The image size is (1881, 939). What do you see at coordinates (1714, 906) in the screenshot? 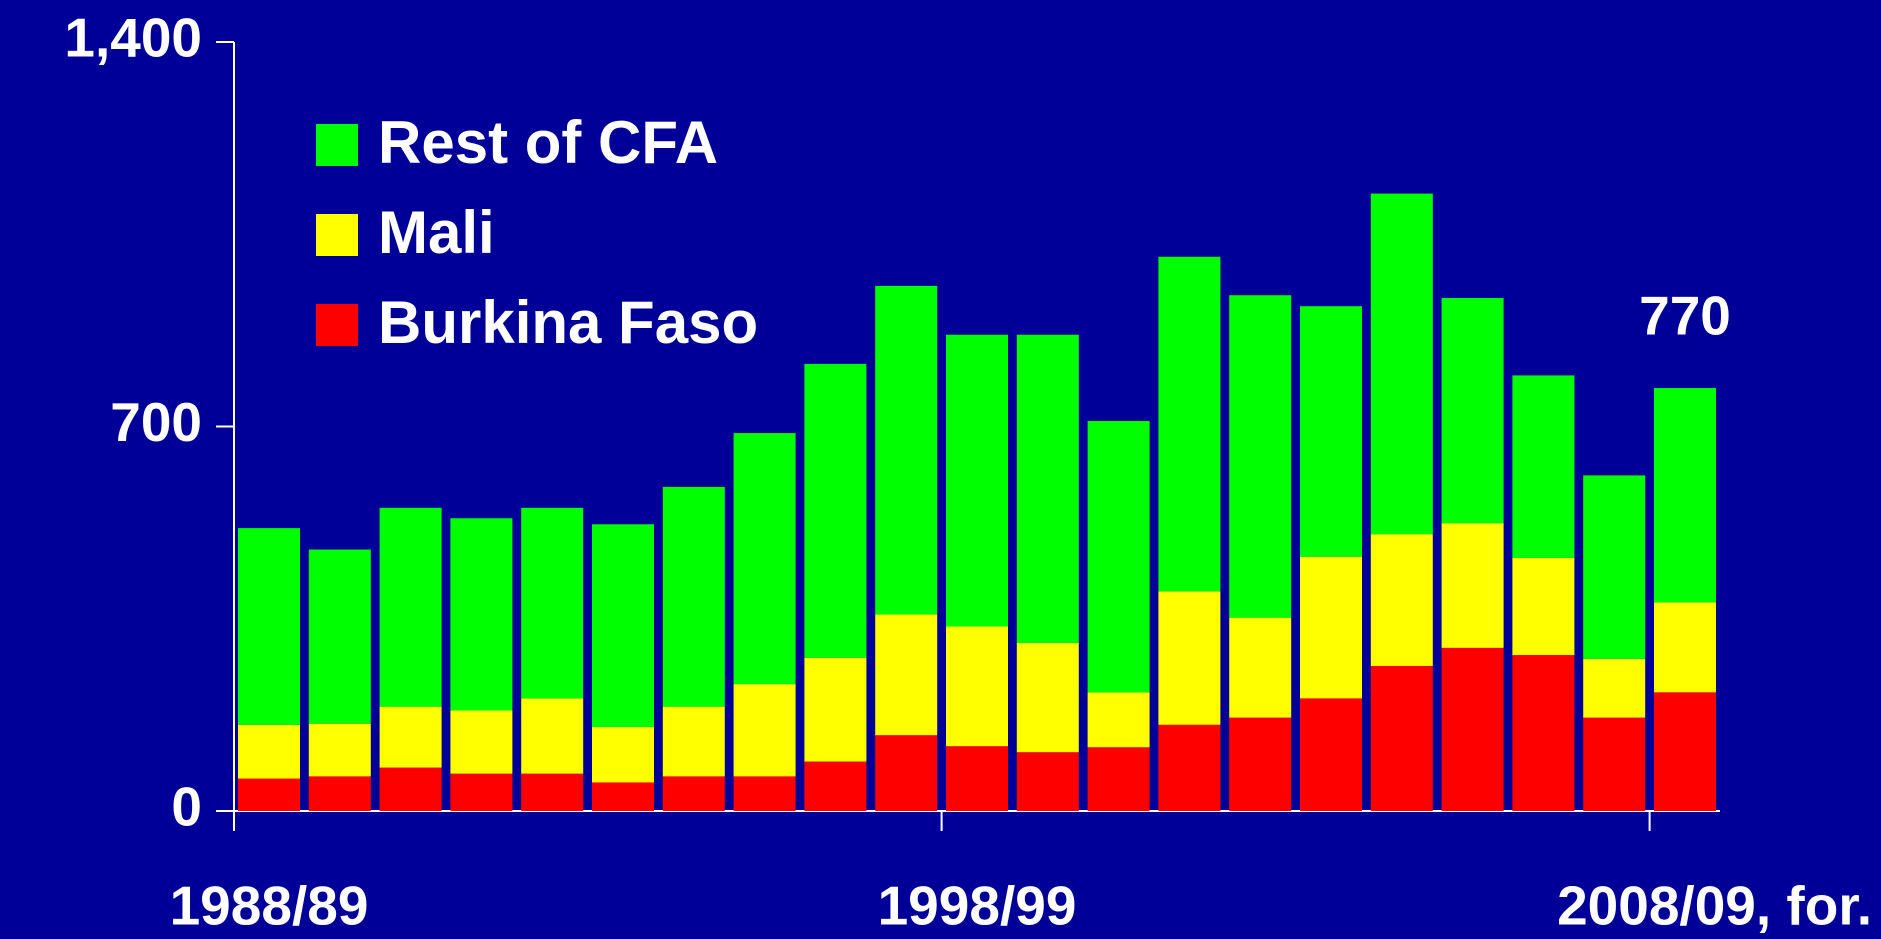
I see `x-tick-label: 2008/09, for.` at bounding box center [1714, 906].